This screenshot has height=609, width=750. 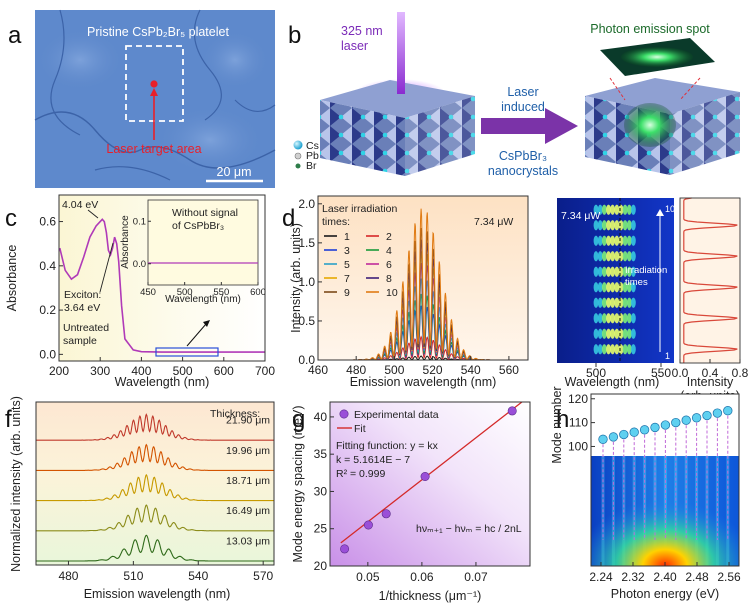 I want to click on inset-xtick-label: 500, so click(x=185, y=292).